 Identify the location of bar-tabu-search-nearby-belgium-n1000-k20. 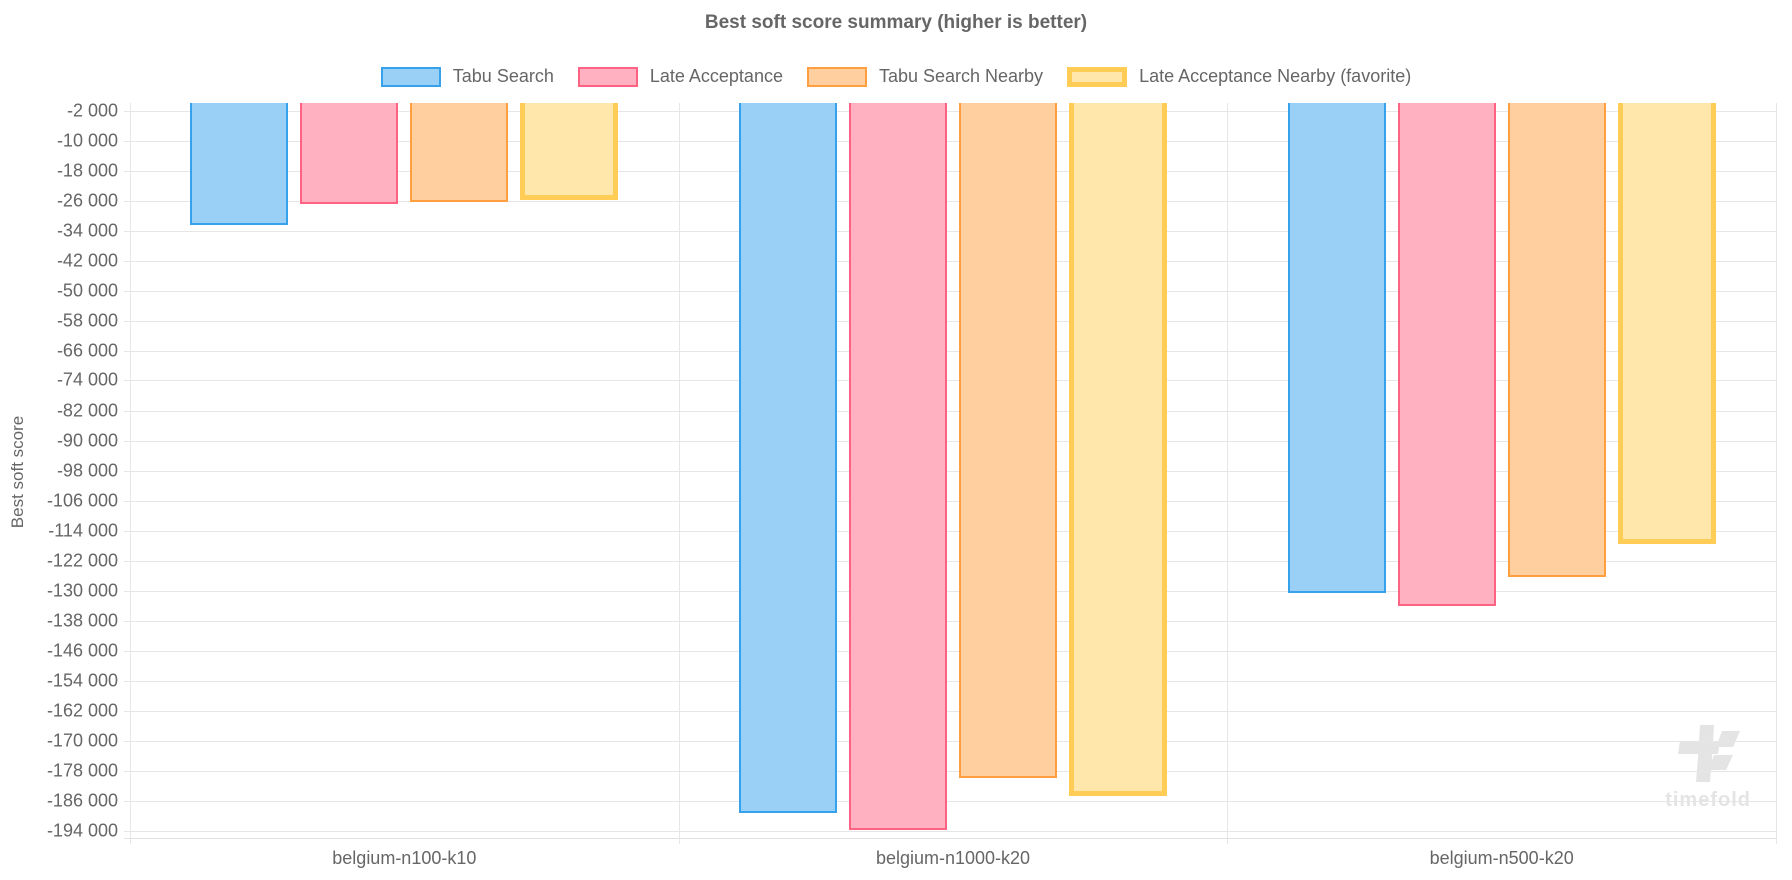
(1007, 440).